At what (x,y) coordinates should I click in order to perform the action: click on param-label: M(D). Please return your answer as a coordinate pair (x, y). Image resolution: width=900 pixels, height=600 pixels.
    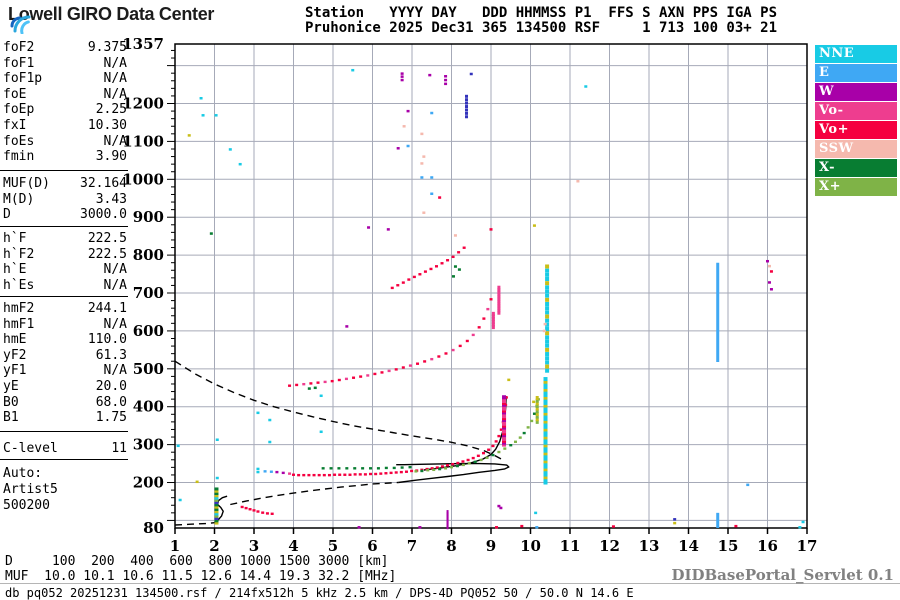
    Looking at the image, I should click on (19, 199).